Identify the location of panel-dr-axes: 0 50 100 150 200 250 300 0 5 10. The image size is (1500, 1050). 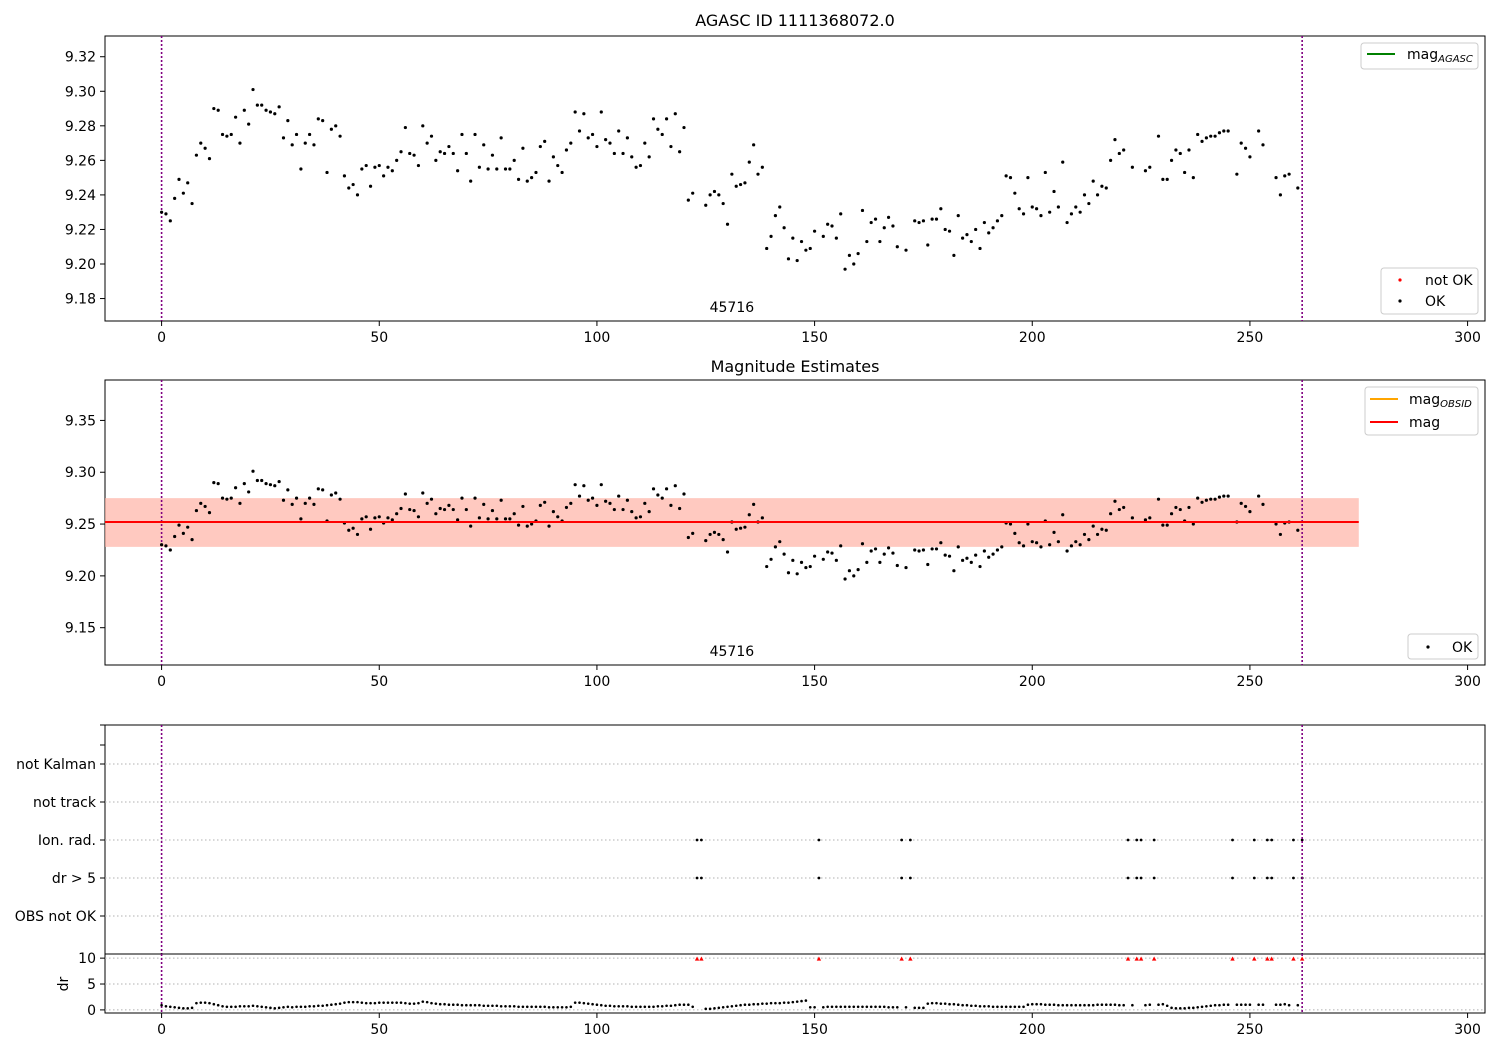
(779, 994).